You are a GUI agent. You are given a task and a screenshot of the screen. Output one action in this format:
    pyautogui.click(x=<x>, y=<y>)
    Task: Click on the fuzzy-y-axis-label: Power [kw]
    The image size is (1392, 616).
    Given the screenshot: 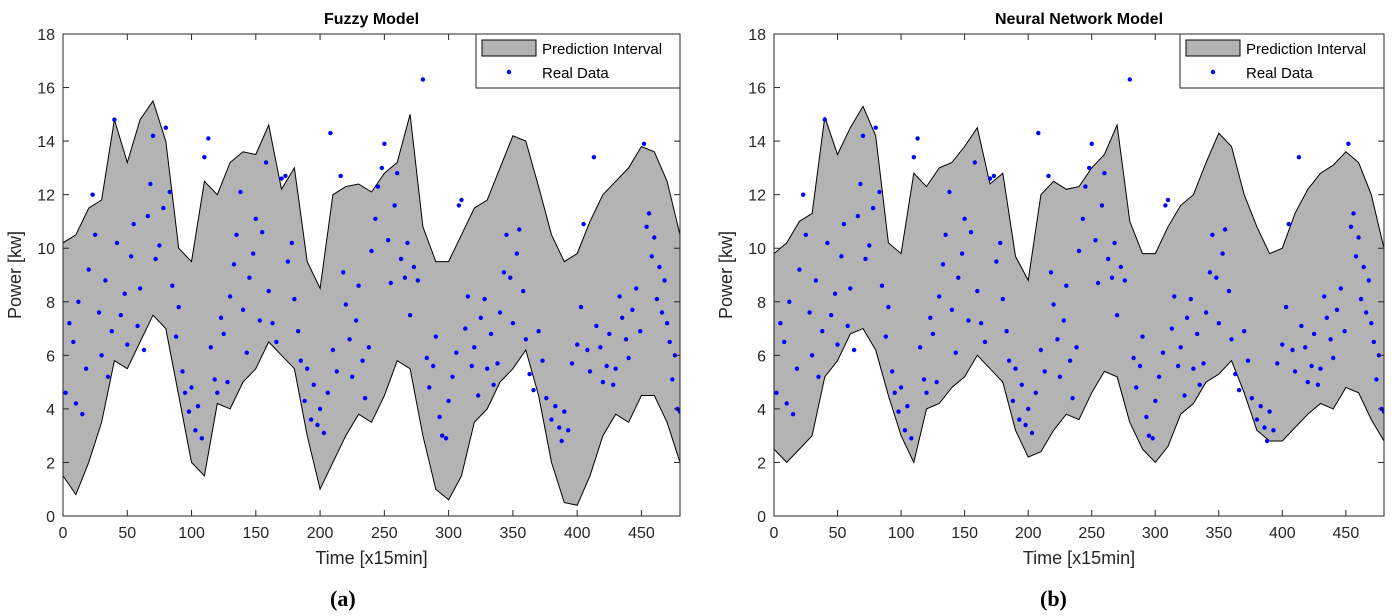 What is the action you would take?
    pyautogui.click(x=15, y=275)
    